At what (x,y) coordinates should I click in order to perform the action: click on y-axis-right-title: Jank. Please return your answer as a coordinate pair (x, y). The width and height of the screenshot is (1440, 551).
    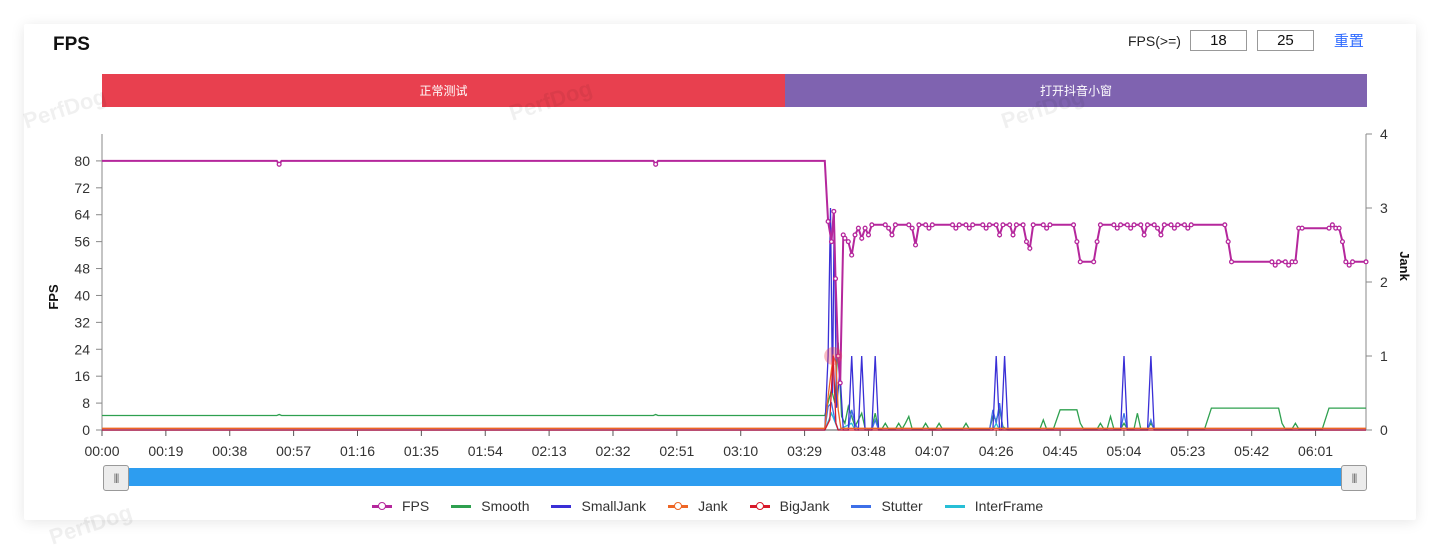
    Looking at the image, I should click on (1404, 266).